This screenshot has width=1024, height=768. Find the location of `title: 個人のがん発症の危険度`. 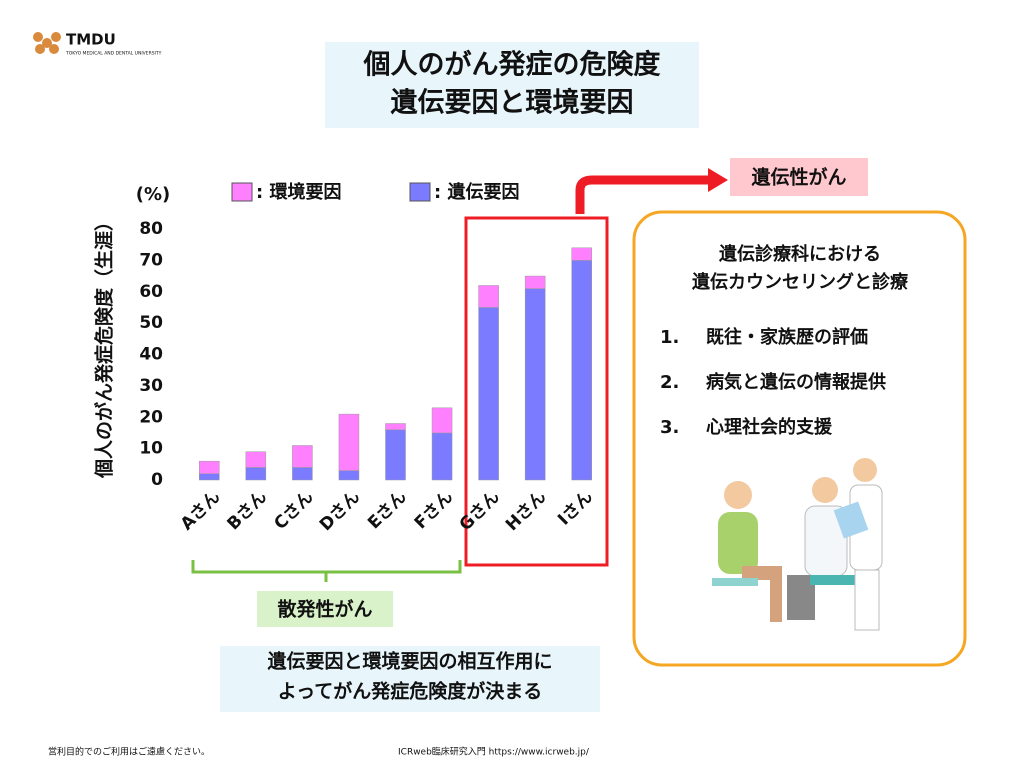

title: 個人のがん発症の危険度 is located at coordinates (512, 65).